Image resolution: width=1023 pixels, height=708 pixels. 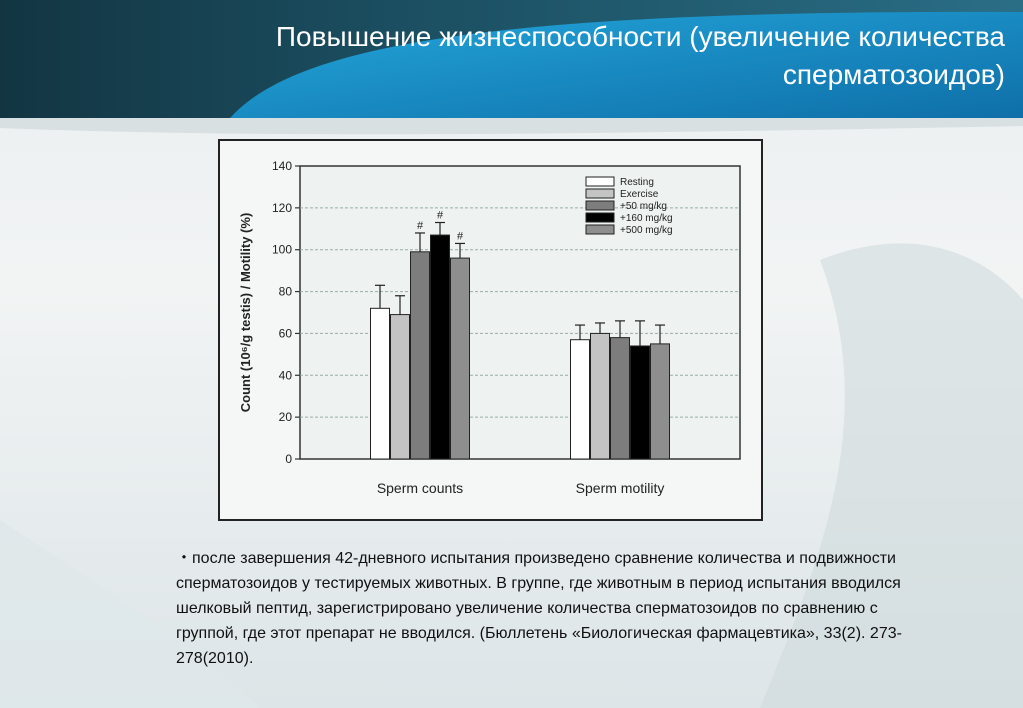 What do you see at coordinates (646, 218) in the screenshot?
I see `legend-label: +160 mg/kg` at bounding box center [646, 218].